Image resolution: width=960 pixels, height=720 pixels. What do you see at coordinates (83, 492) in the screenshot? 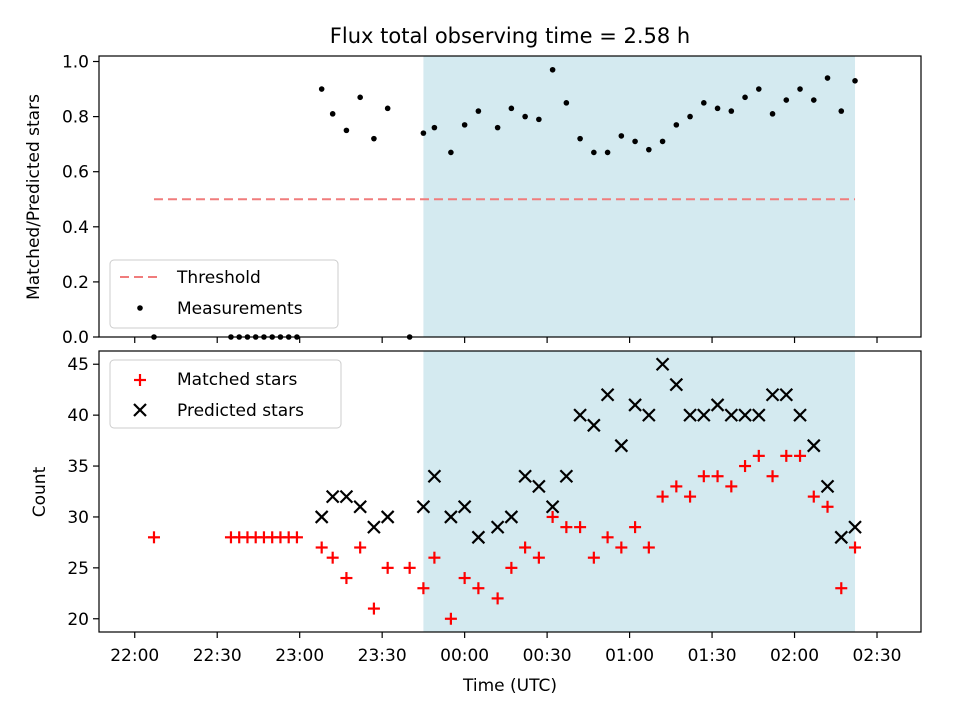
I see `count-y-ticks: 20 25 30 35 40 45` at bounding box center [83, 492].